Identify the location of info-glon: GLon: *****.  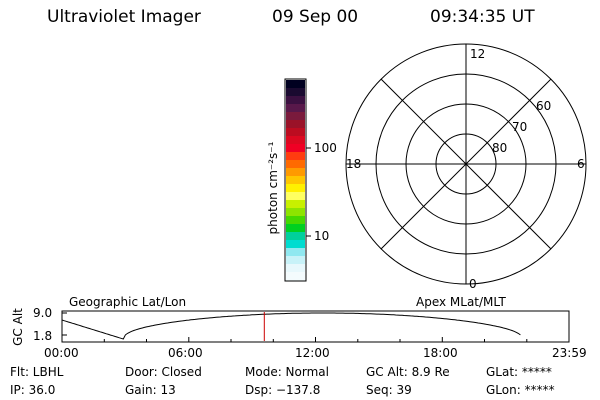
(520, 390).